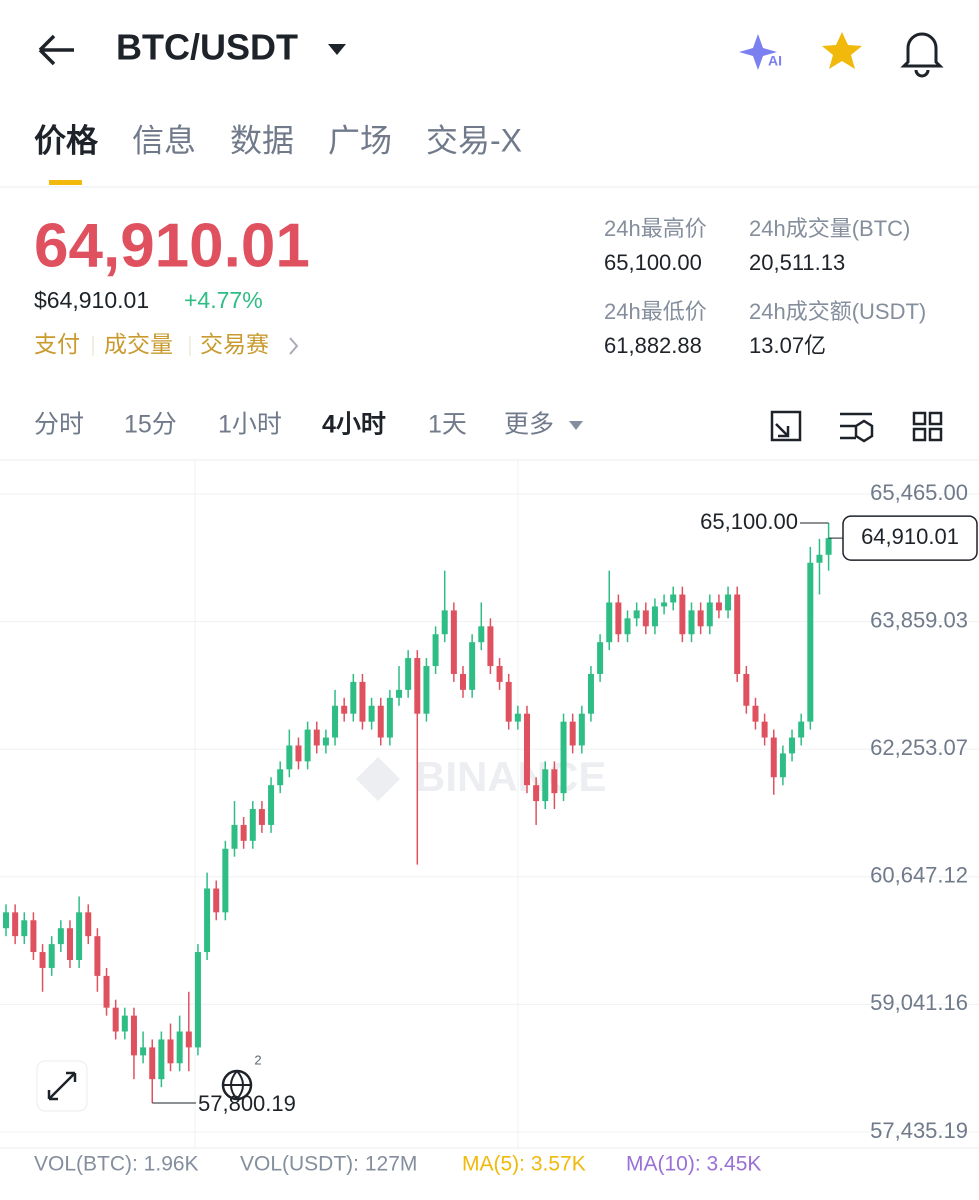 This screenshot has height=1200, width=979. What do you see at coordinates (474, 140) in the screenshot?
I see `tab: 交易-X` at bounding box center [474, 140].